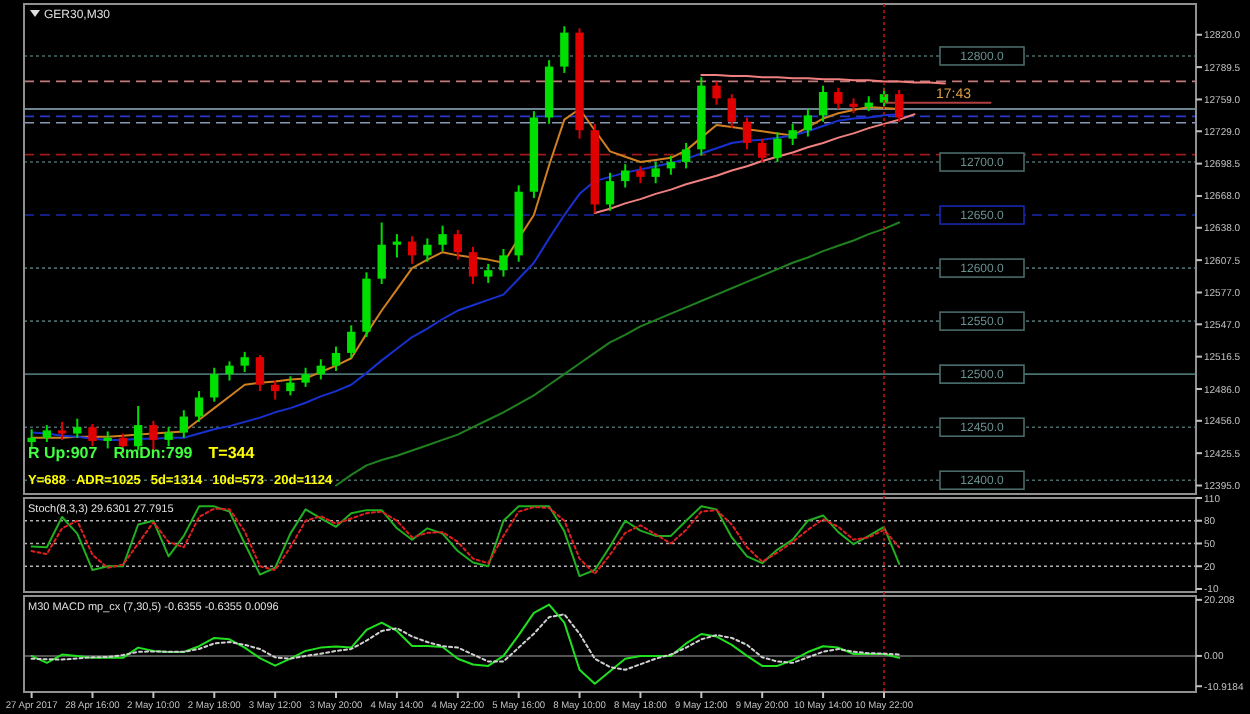 This screenshot has width=1250, height=714. I want to click on annotation: RmDn:799, so click(153, 453).